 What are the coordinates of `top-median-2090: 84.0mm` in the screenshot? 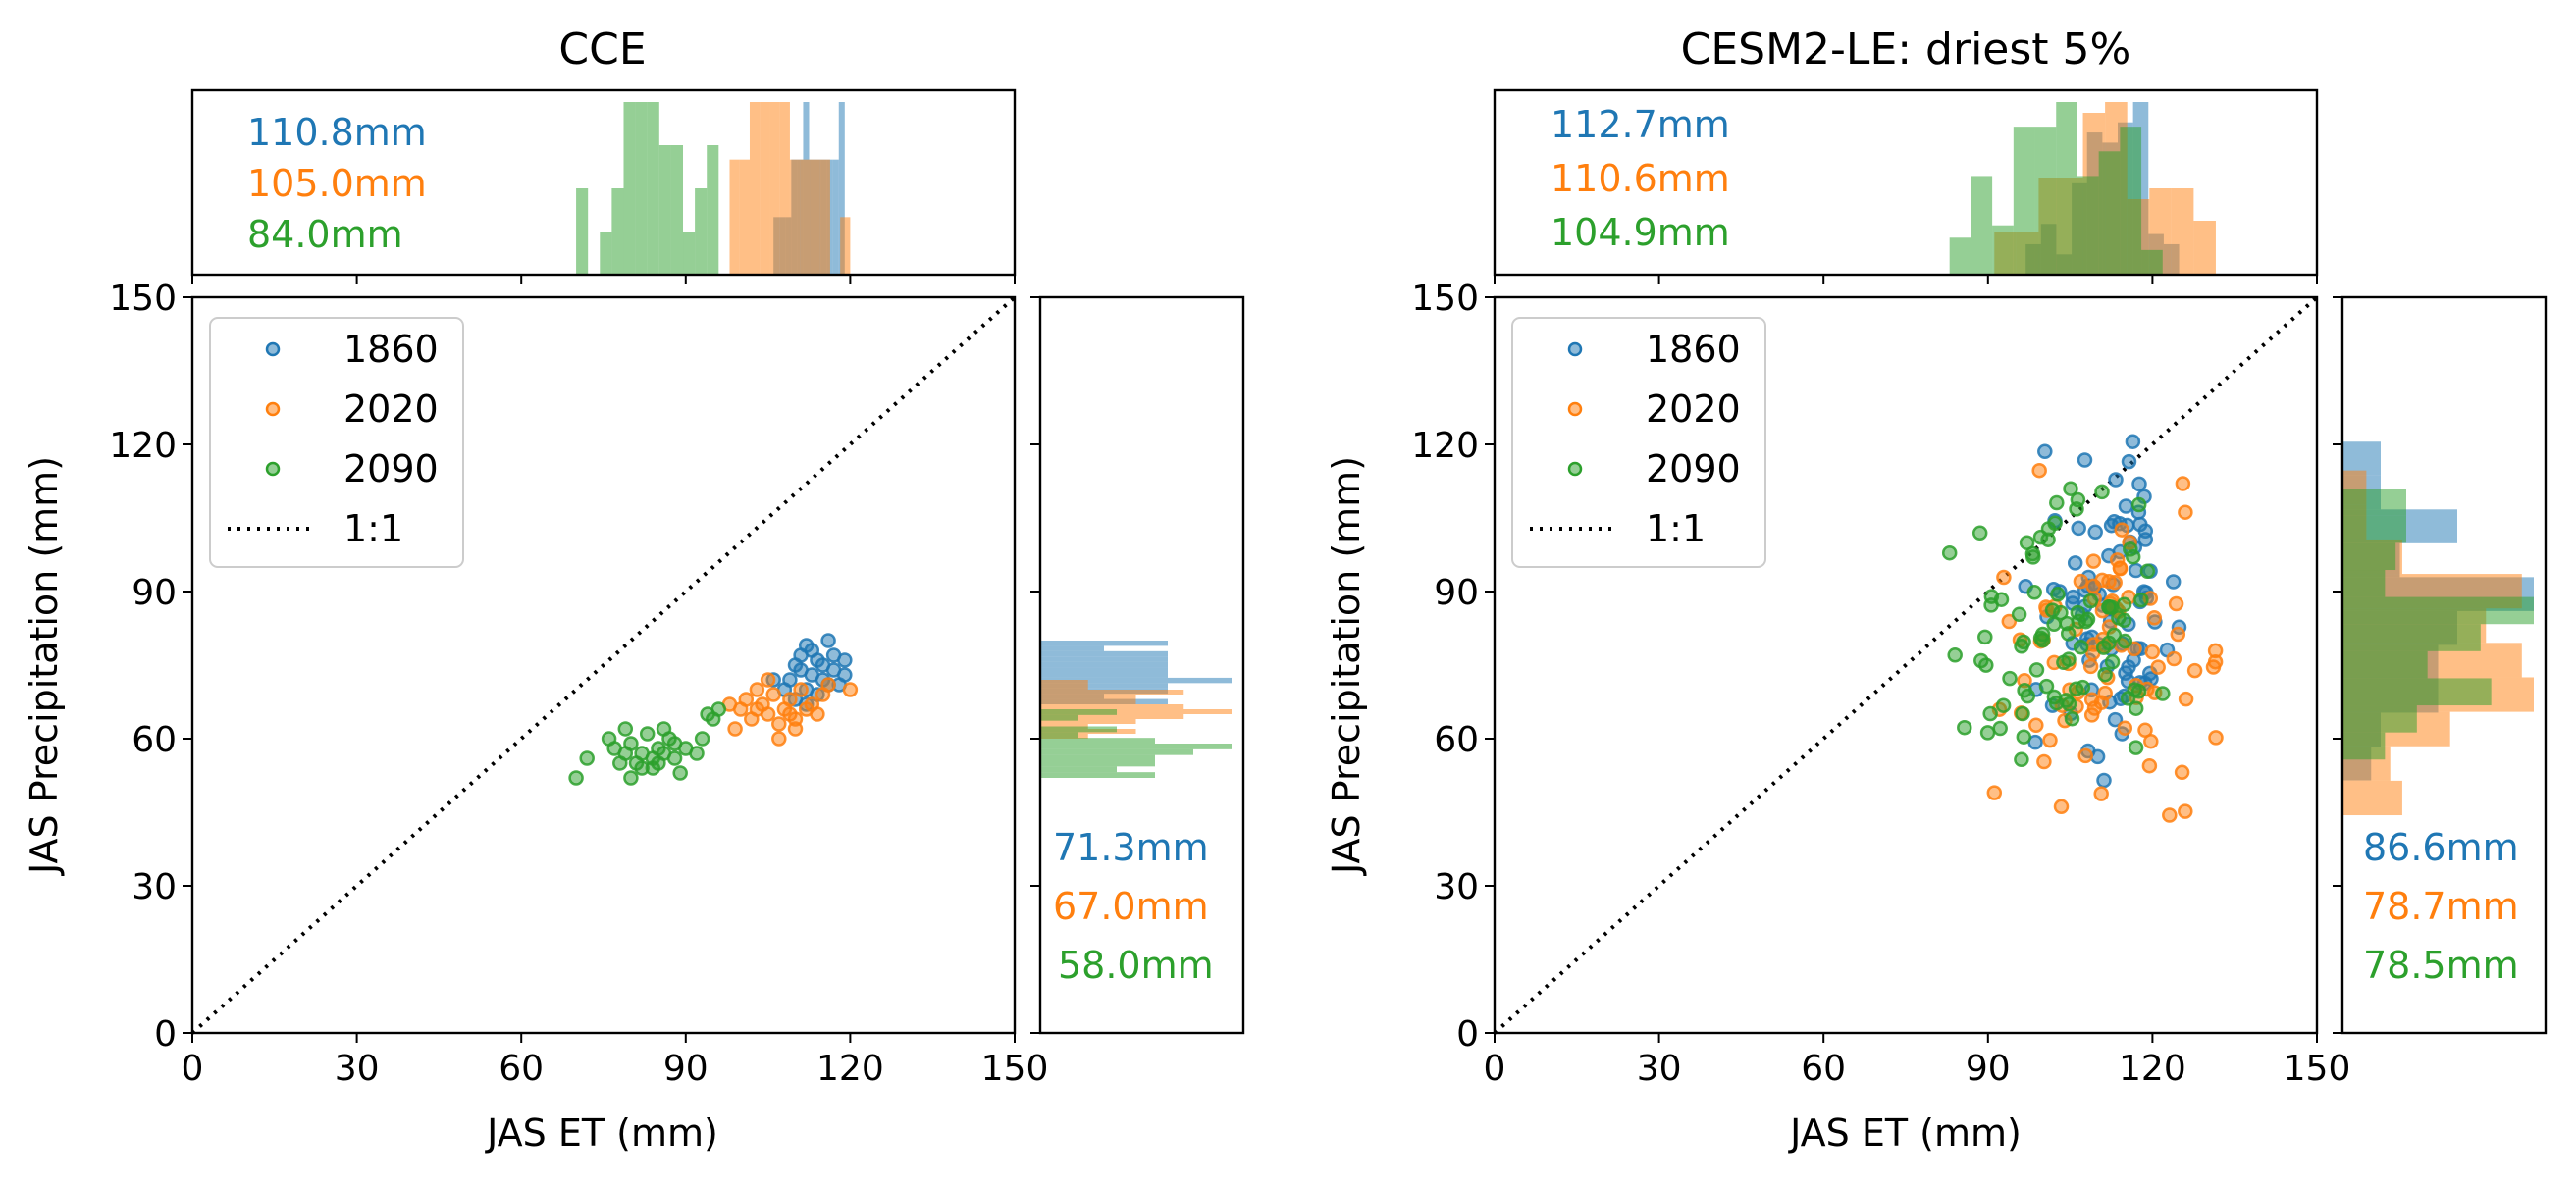 It's located at (325, 234).